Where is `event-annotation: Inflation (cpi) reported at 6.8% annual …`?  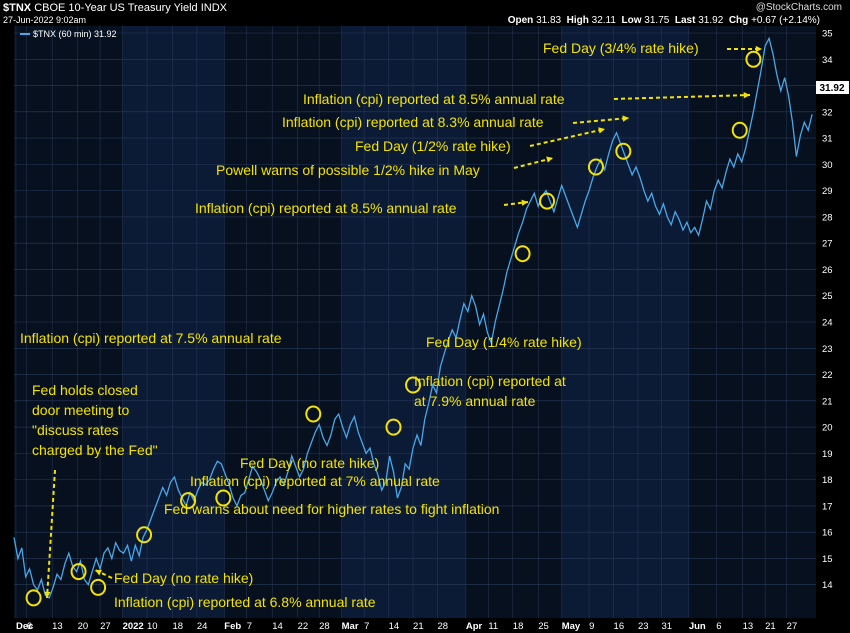 event-annotation: Inflation (cpi) reported at 6.8% annual … is located at coordinates (233, 594).